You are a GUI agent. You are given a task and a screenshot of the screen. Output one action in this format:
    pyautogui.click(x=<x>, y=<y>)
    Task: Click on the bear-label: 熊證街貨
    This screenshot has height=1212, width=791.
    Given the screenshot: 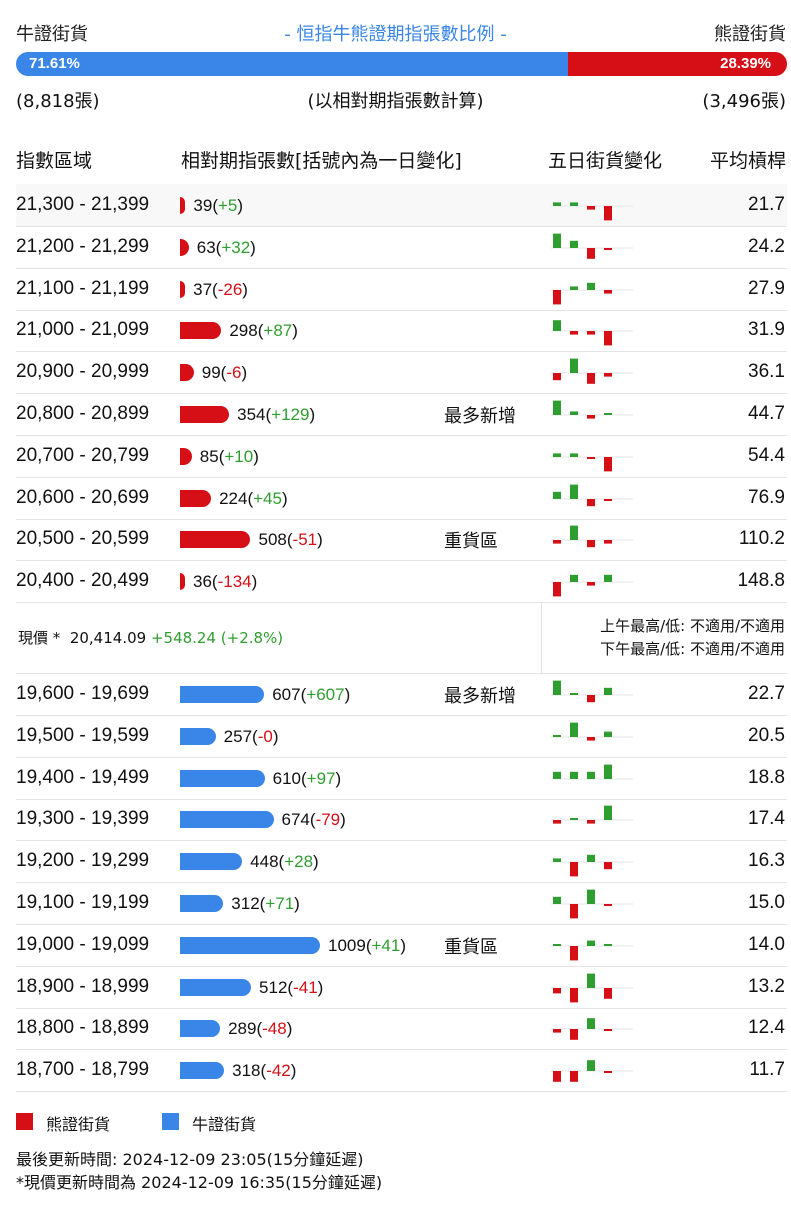 What is the action you would take?
    pyautogui.click(x=750, y=34)
    